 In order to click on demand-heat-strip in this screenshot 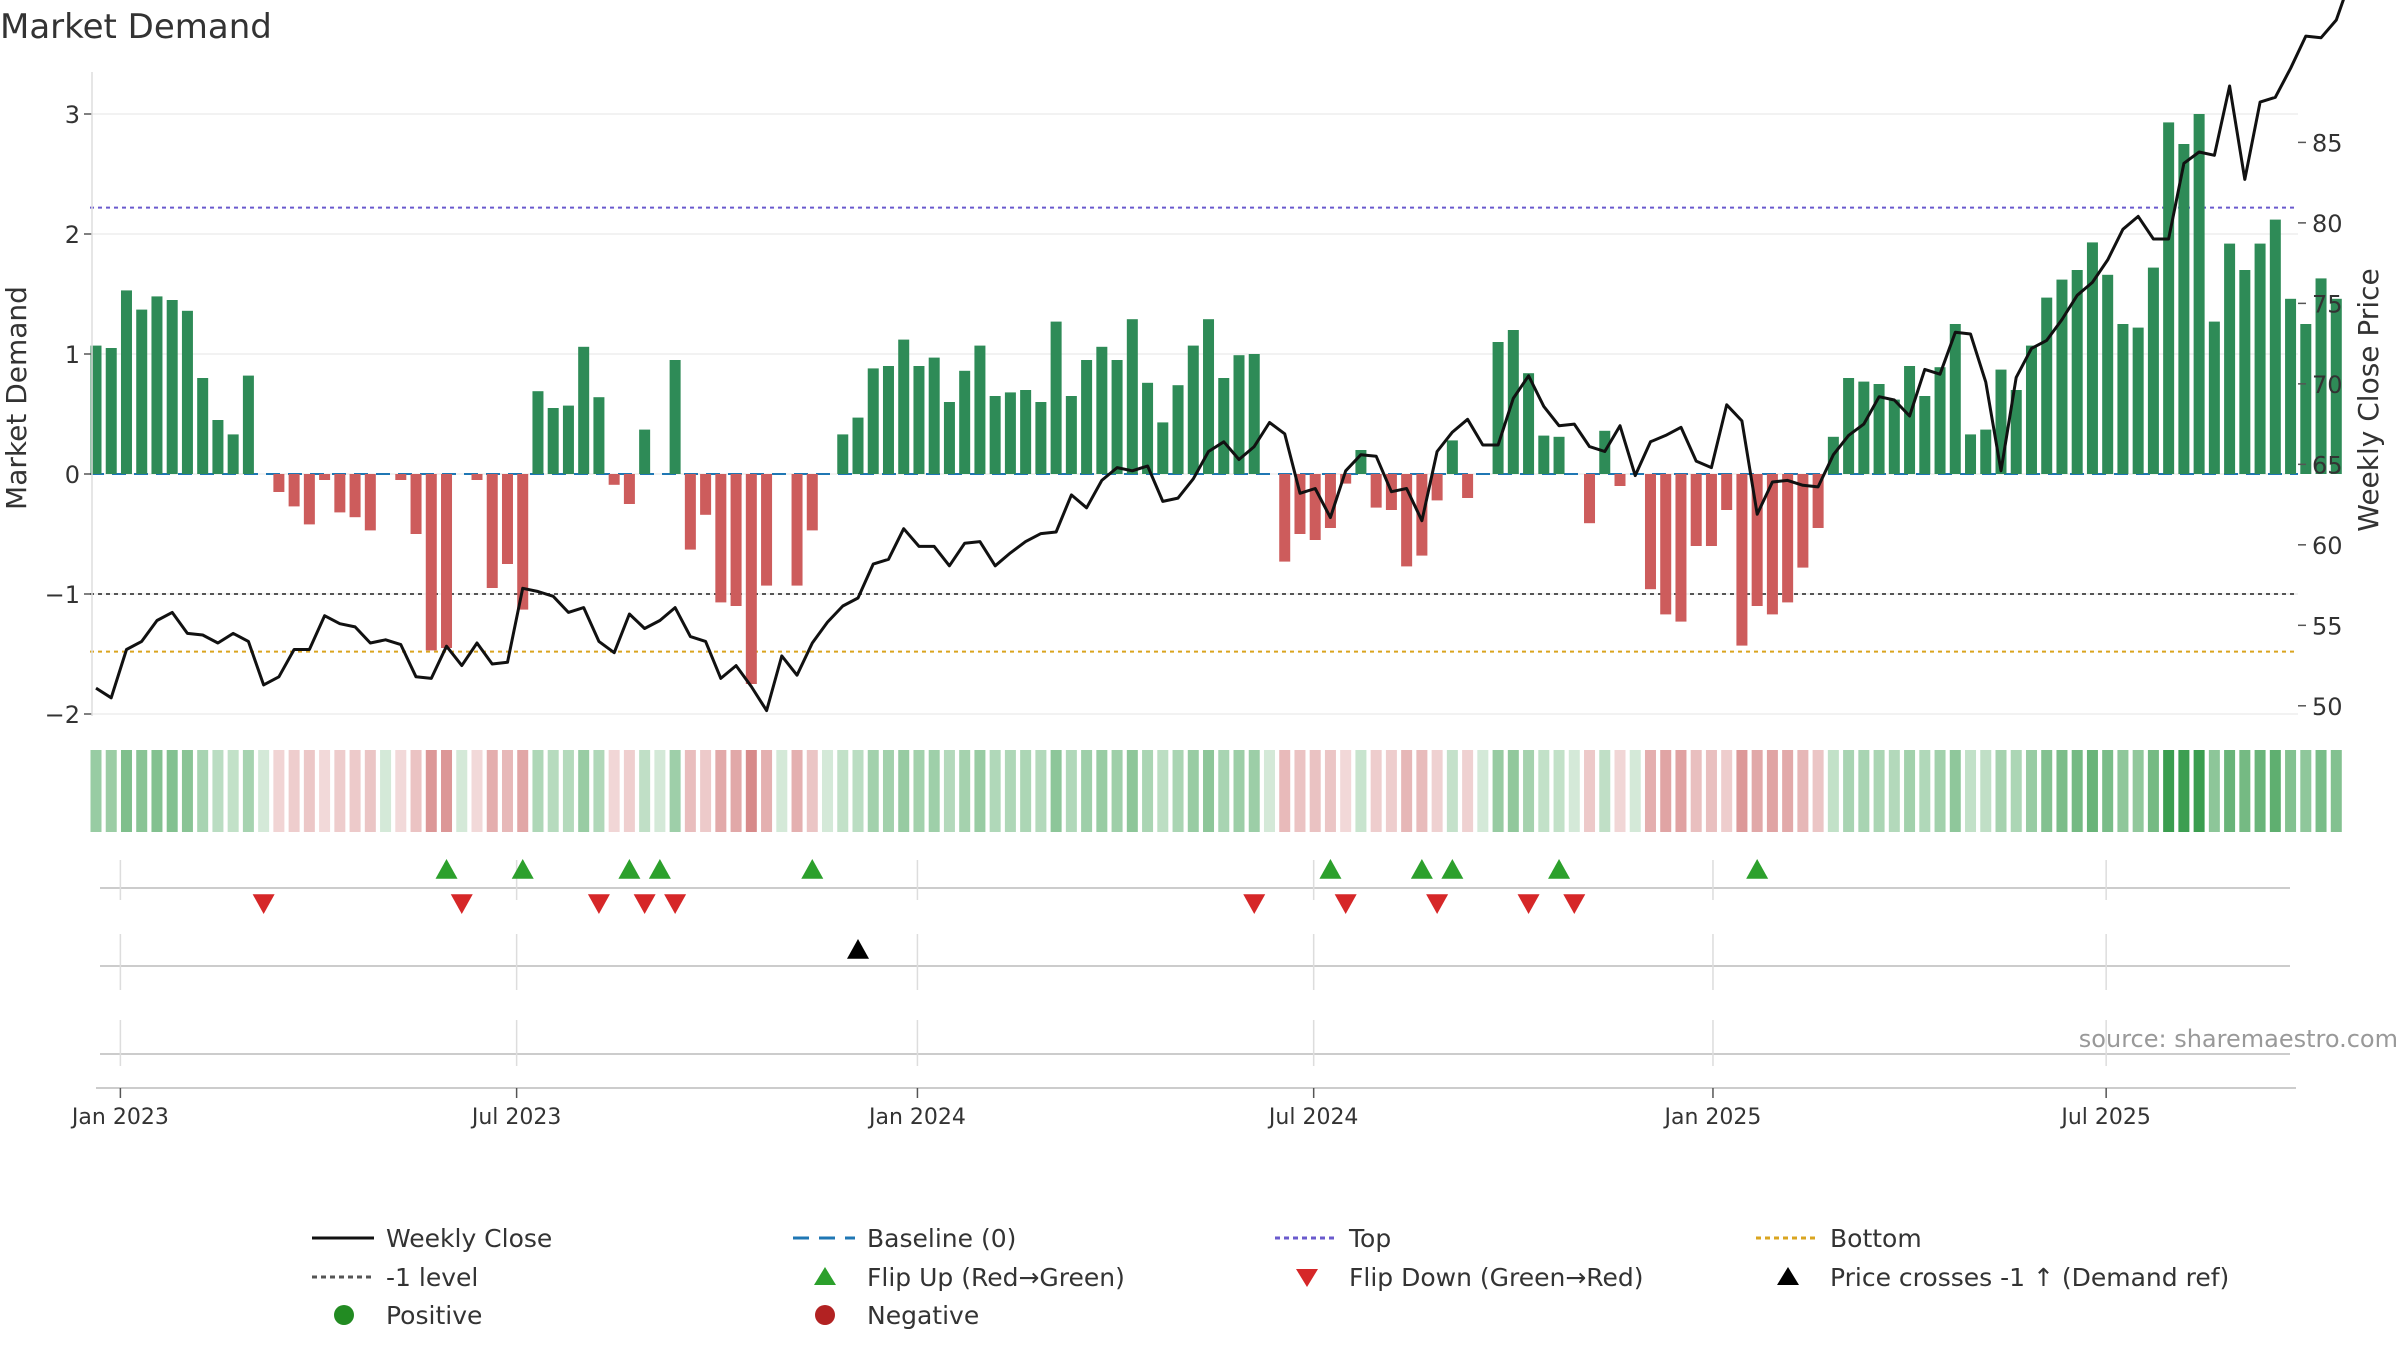, I will do `click(1216, 791)`.